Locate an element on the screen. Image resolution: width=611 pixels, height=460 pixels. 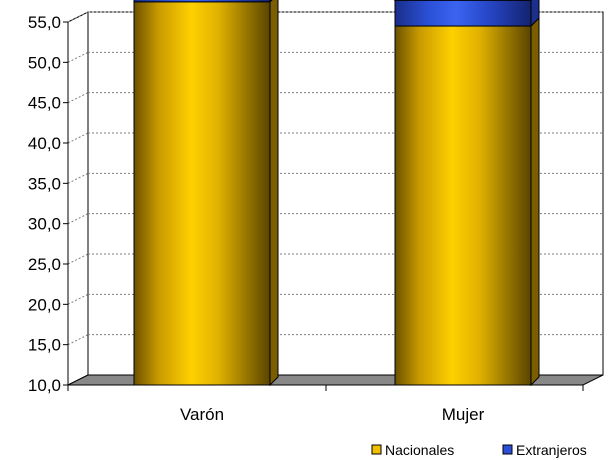
y-tick-label: 10,0 is located at coordinates (44, 385).